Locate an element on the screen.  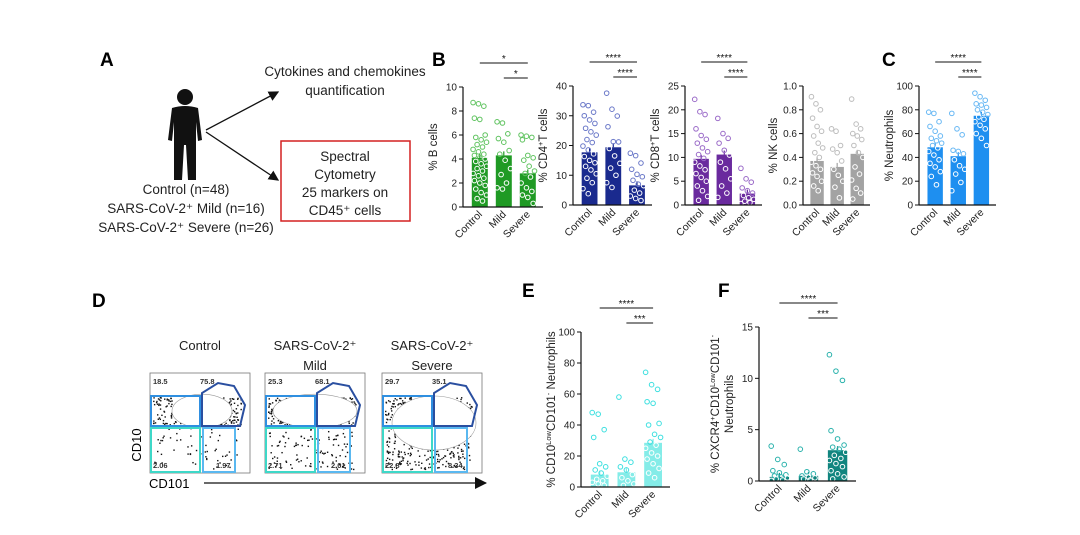
y-tick-label: 8 is located at coordinates (454, 112).